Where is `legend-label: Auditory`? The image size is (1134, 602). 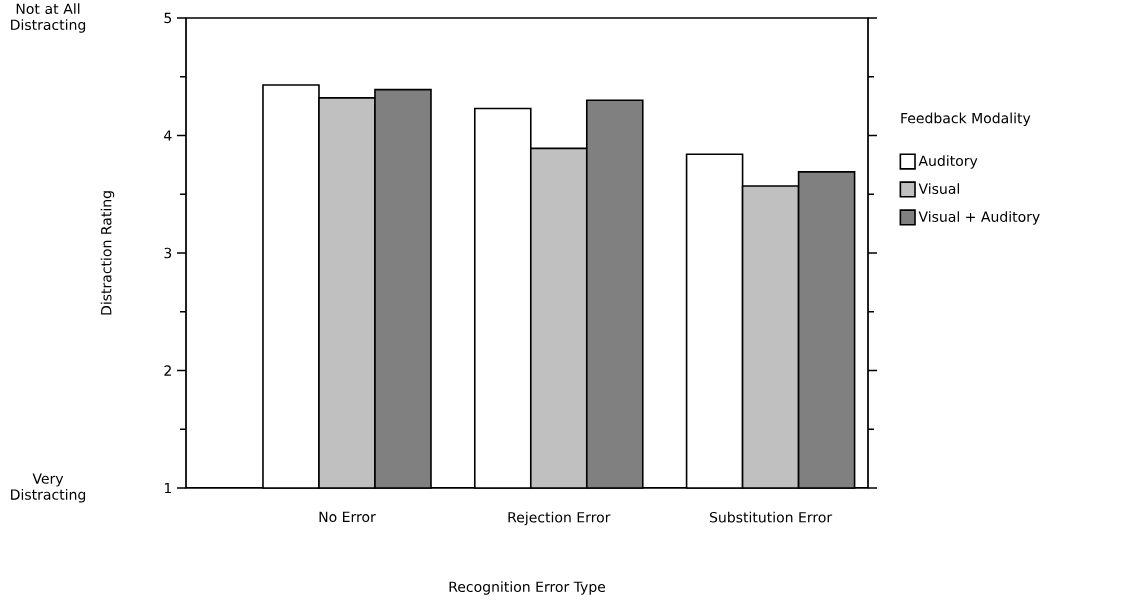
legend-label: Auditory is located at coordinates (948, 162).